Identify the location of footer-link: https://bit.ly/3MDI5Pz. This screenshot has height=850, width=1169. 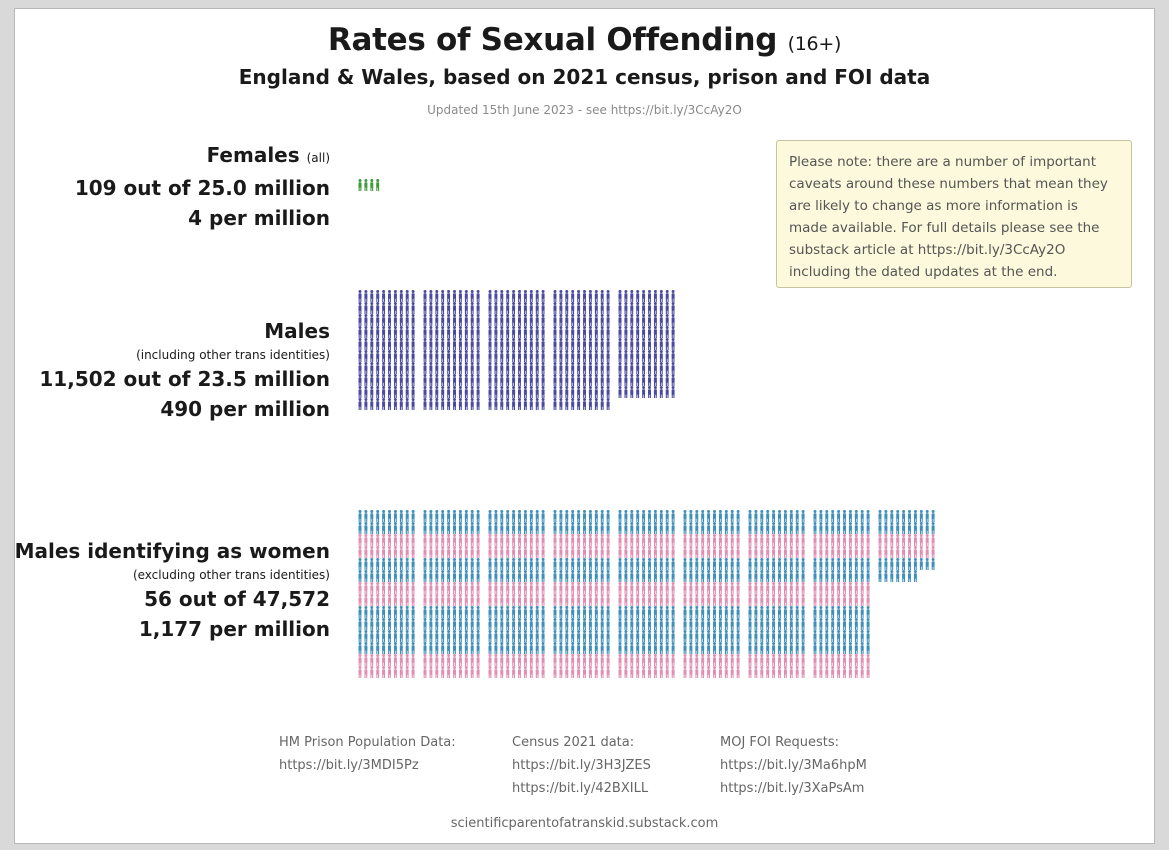
(349, 765).